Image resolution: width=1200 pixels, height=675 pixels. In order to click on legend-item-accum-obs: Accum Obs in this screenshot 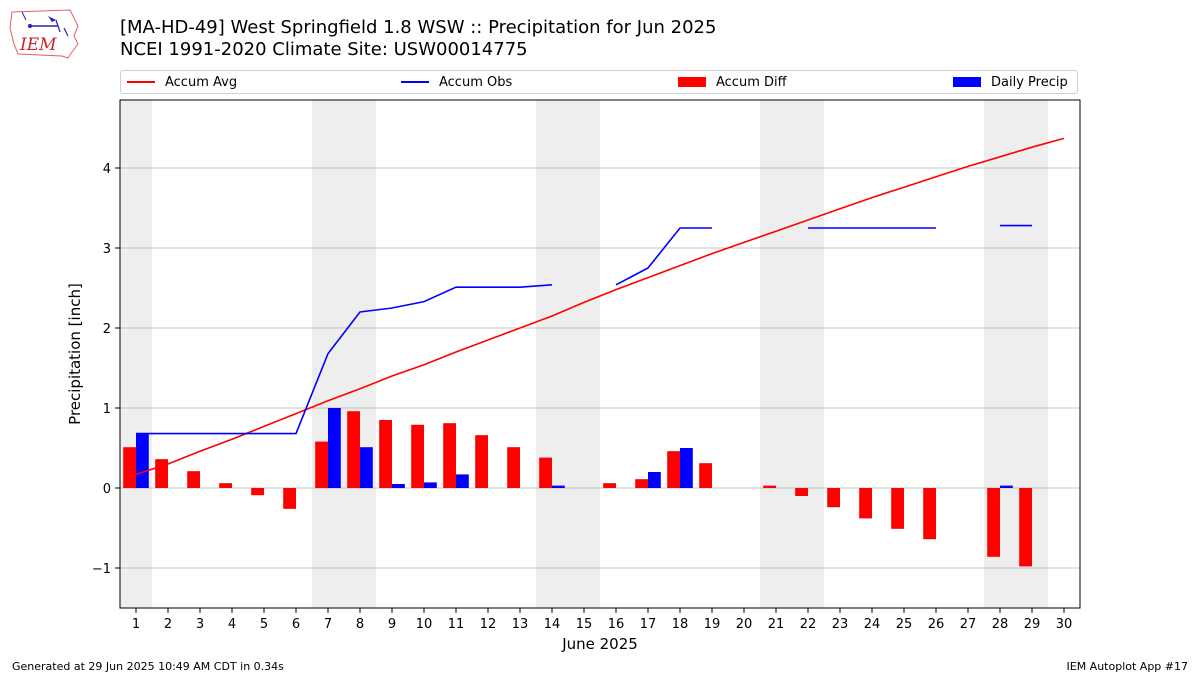, I will do `click(456, 82)`.